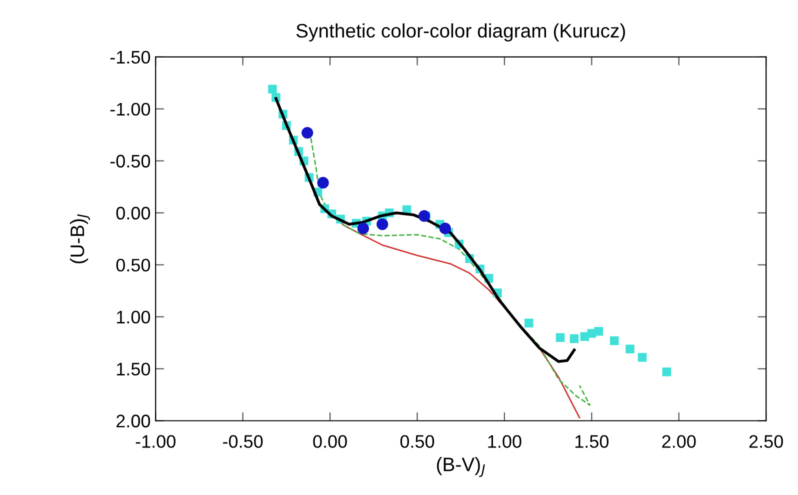 This screenshot has width=798, height=495. I want to click on x-tick-label: 1.00, so click(505, 441).